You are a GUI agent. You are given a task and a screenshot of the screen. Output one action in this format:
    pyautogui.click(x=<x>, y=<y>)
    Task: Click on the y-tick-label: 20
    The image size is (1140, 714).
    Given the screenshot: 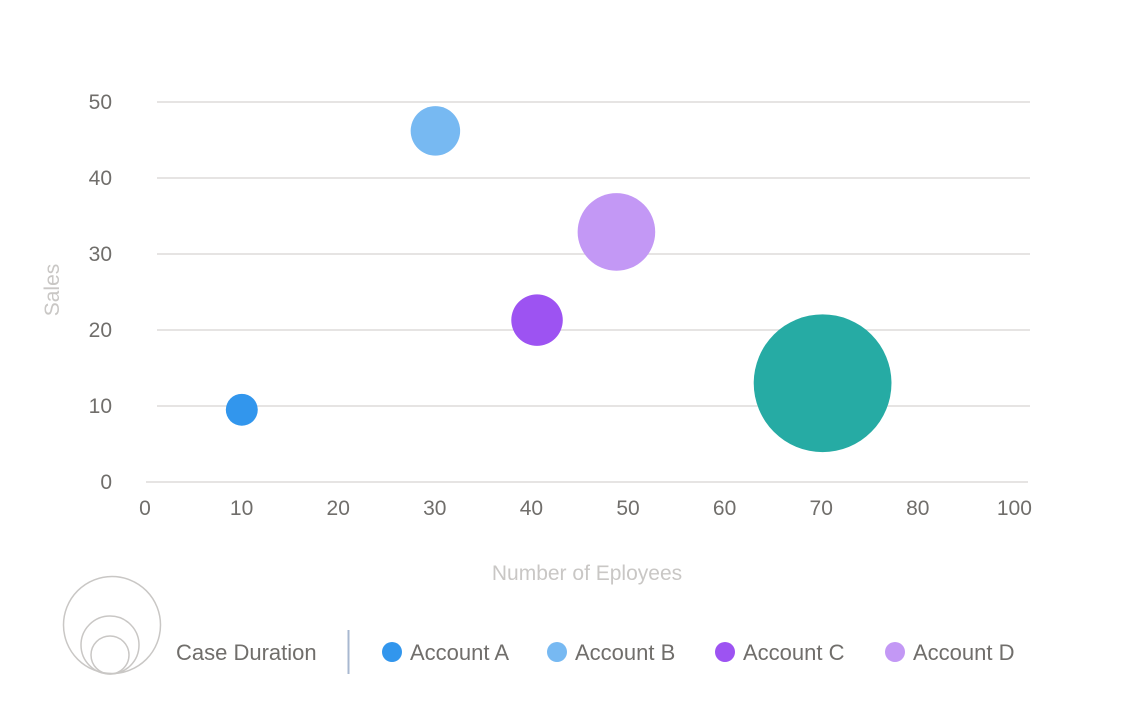 What is the action you would take?
    pyautogui.click(x=100, y=330)
    